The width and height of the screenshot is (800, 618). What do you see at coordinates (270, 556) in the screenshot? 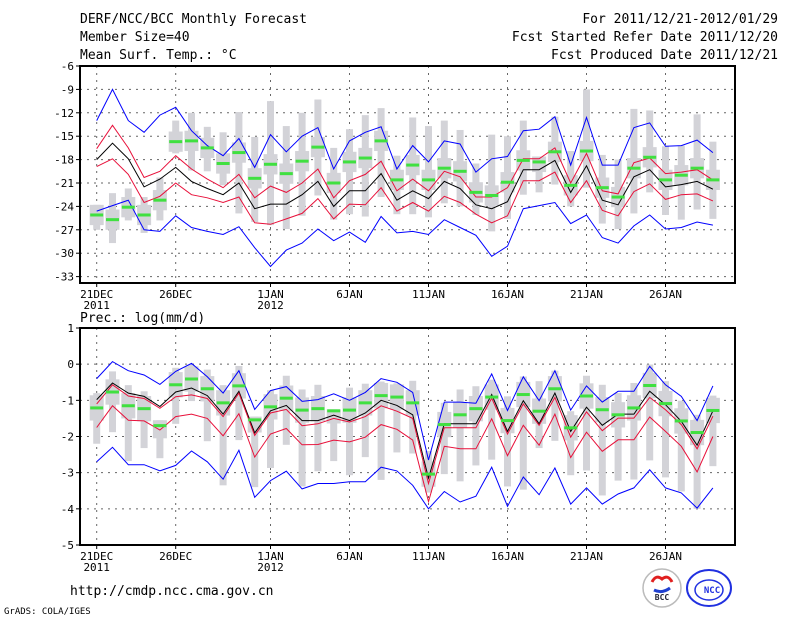
I see `x-tick-label: 1JAN` at bounding box center [270, 556].